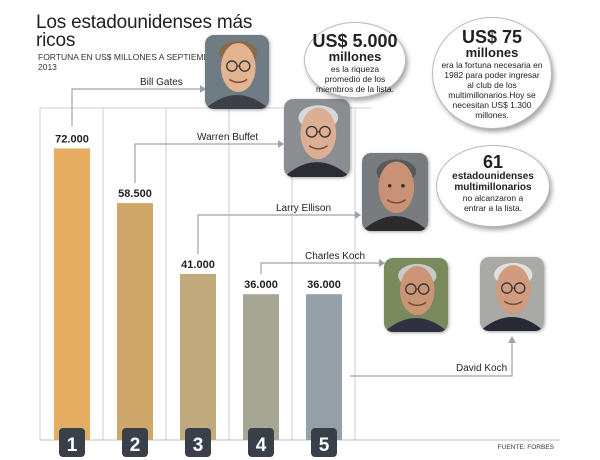 This screenshot has width=600, height=460. What do you see at coordinates (355, 56) in the screenshot?
I see `callout-average-unit: millones` at bounding box center [355, 56].